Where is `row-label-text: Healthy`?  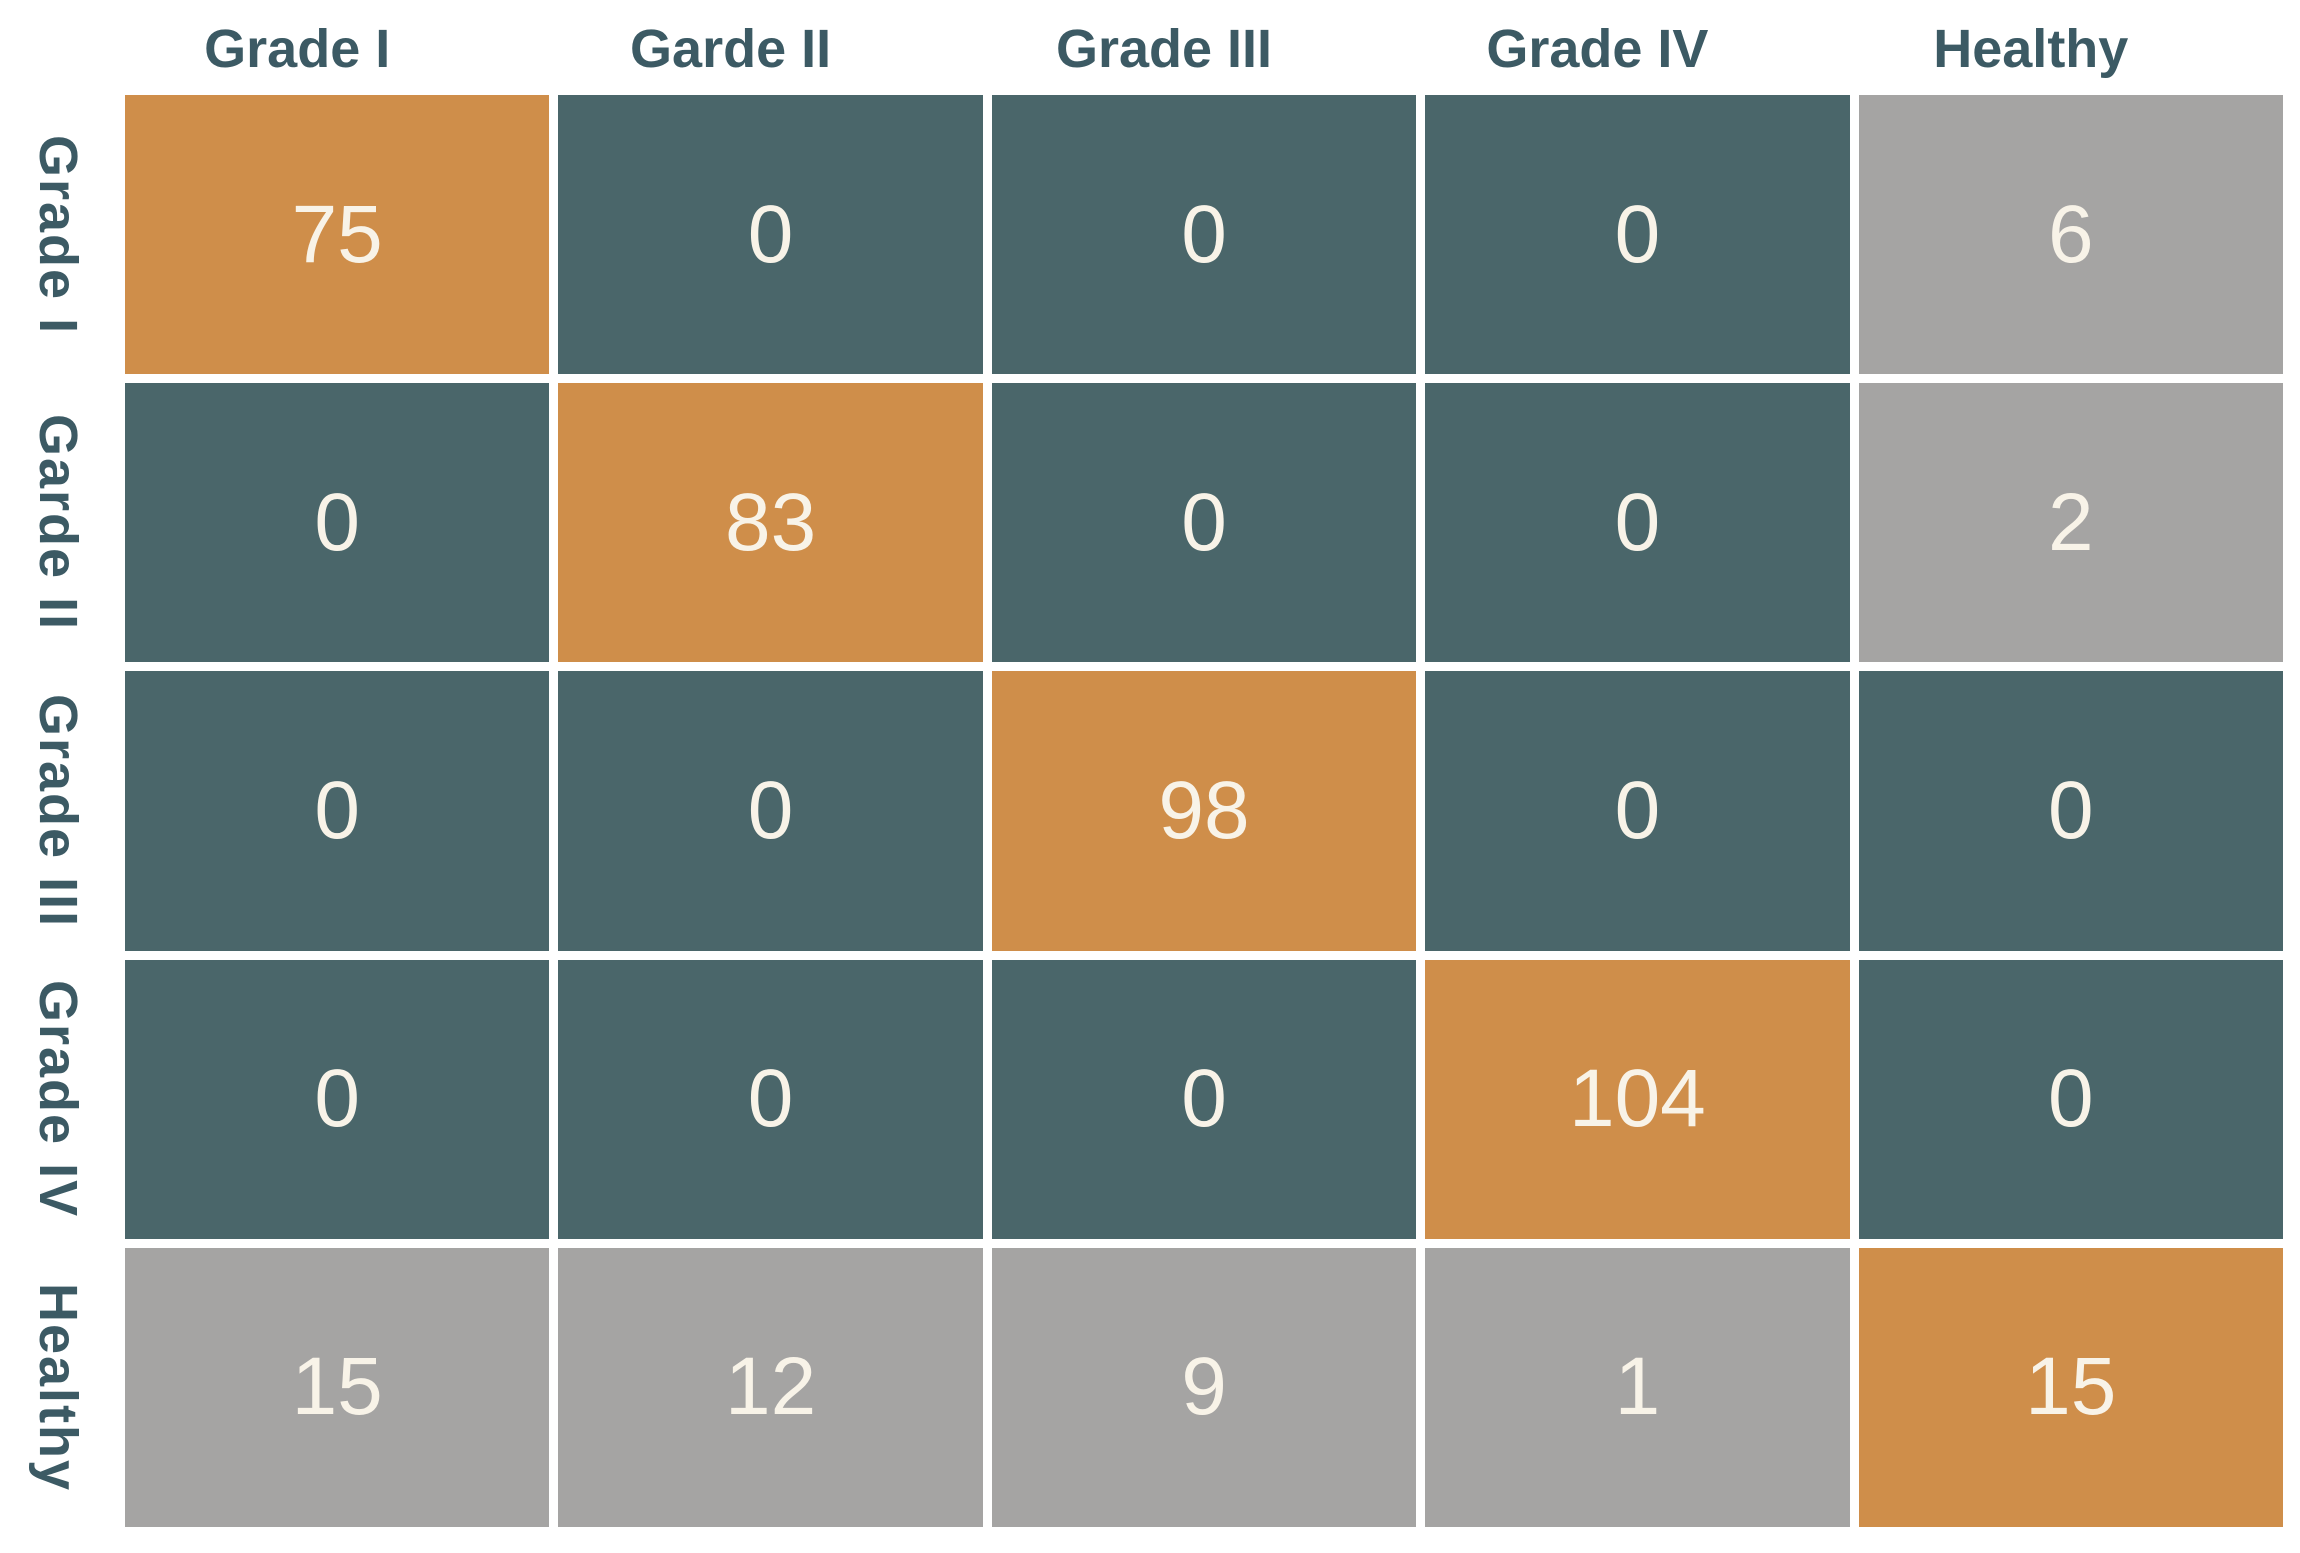 row-label-text: Healthy is located at coordinates (58, 1387).